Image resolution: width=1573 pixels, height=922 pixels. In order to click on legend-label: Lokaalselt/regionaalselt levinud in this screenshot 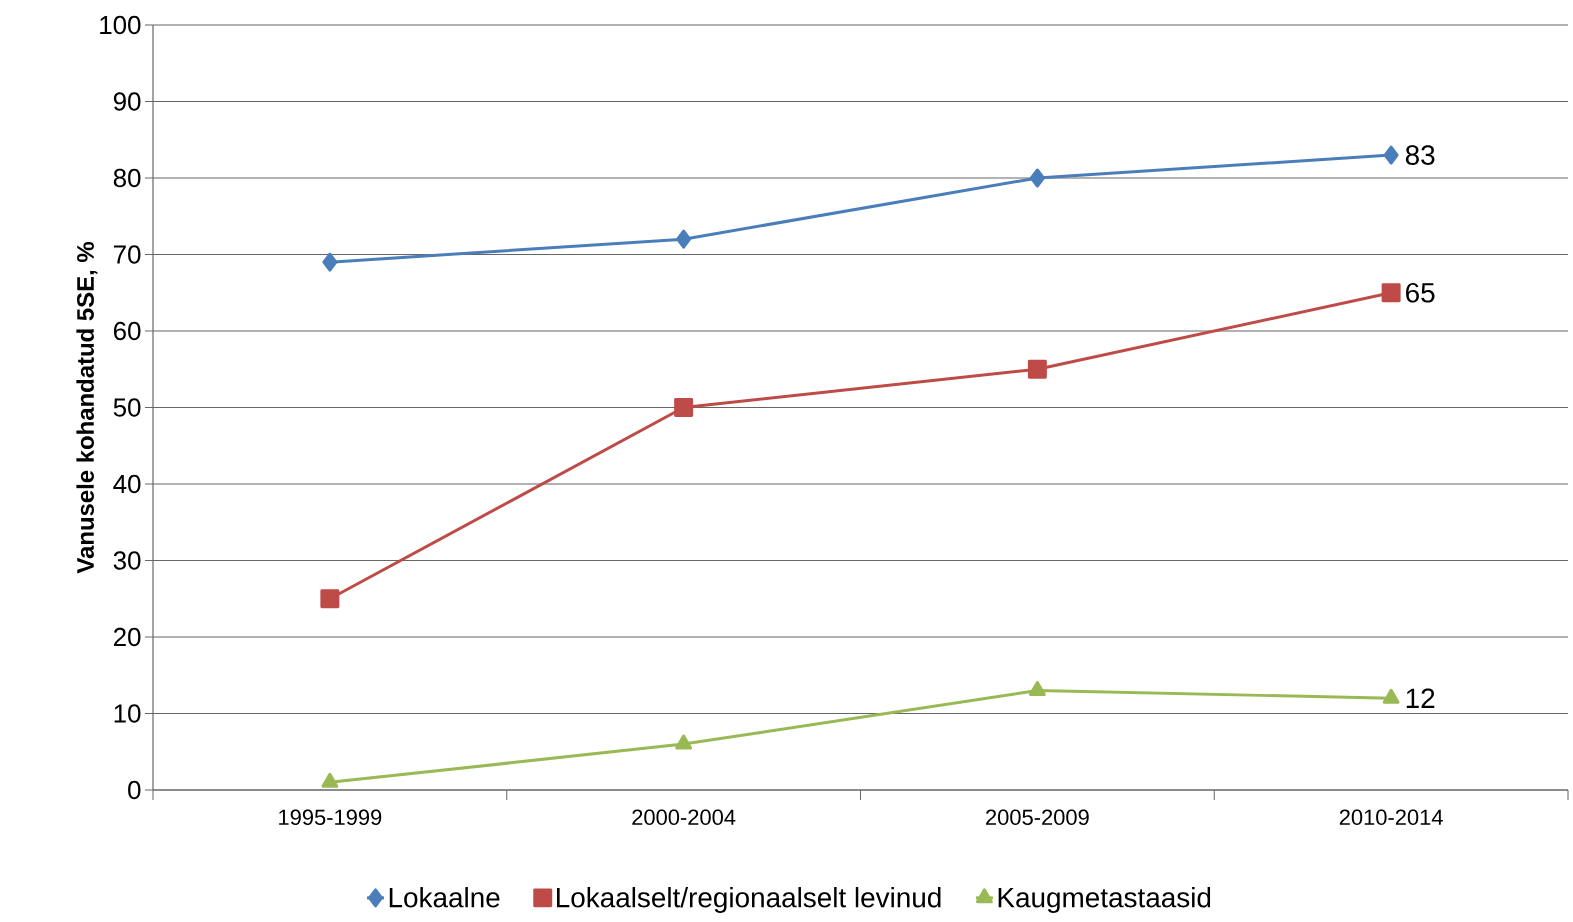, I will do `click(749, 900)`.